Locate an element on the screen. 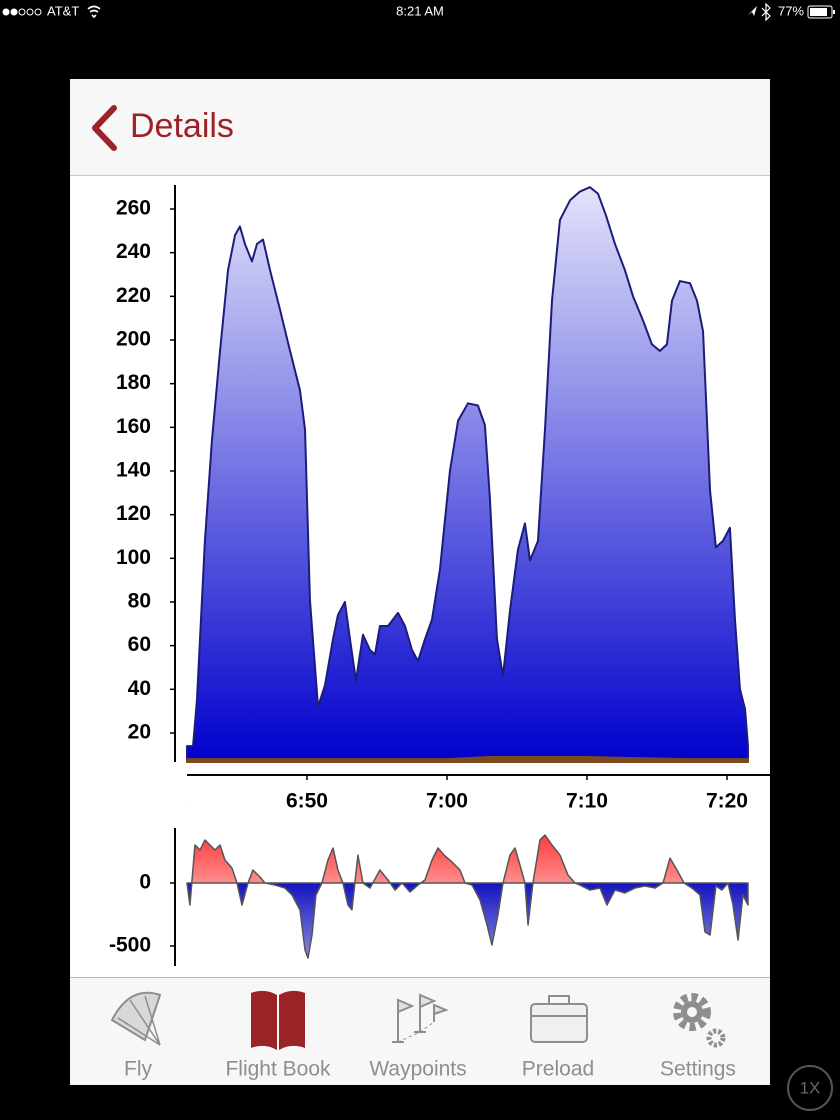  y-tick-label: 180 is located at coordinates (133, 382).